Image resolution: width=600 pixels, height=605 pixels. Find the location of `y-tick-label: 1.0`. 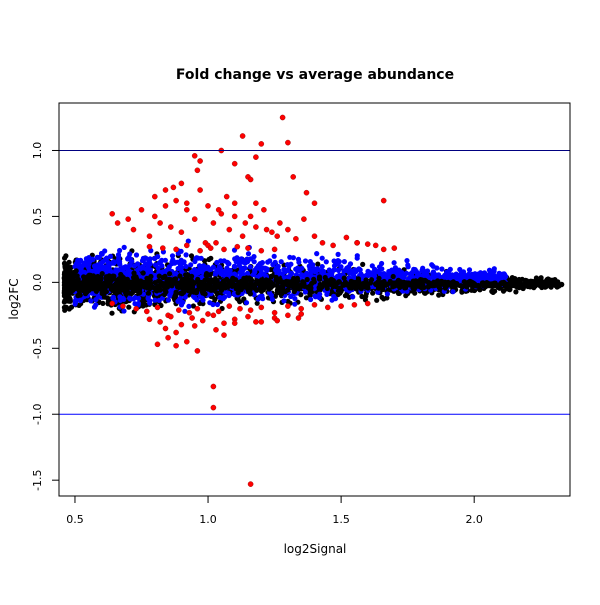

y-tick-label: 1.0 is located at coordinates (37, 151).